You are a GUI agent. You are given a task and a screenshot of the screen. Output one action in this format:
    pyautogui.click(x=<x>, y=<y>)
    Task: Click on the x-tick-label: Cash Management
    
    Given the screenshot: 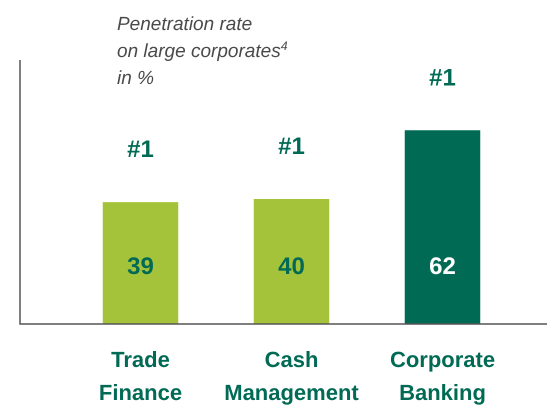 What is the action you would take?
    pyautogui.click(x=292, y=376)
    